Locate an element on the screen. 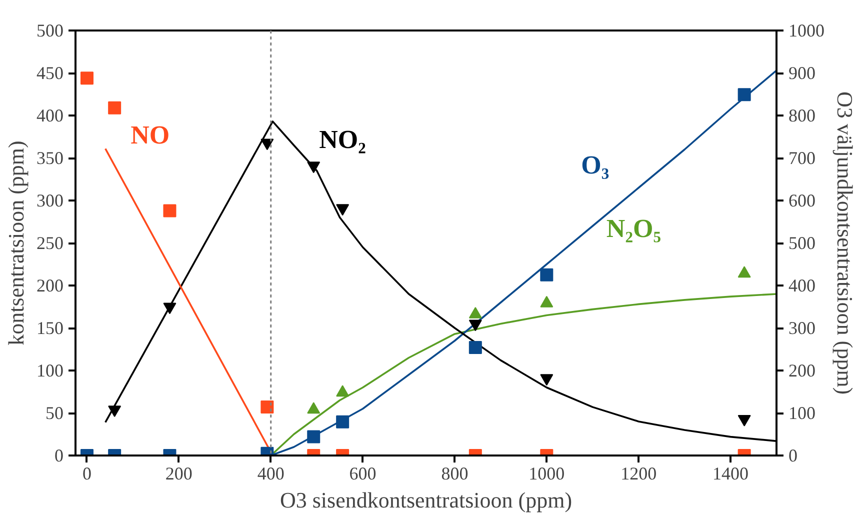 The height and width of the screenshot is (520, 864). y-tick-label: 200 is located at coordinates (50, 286).